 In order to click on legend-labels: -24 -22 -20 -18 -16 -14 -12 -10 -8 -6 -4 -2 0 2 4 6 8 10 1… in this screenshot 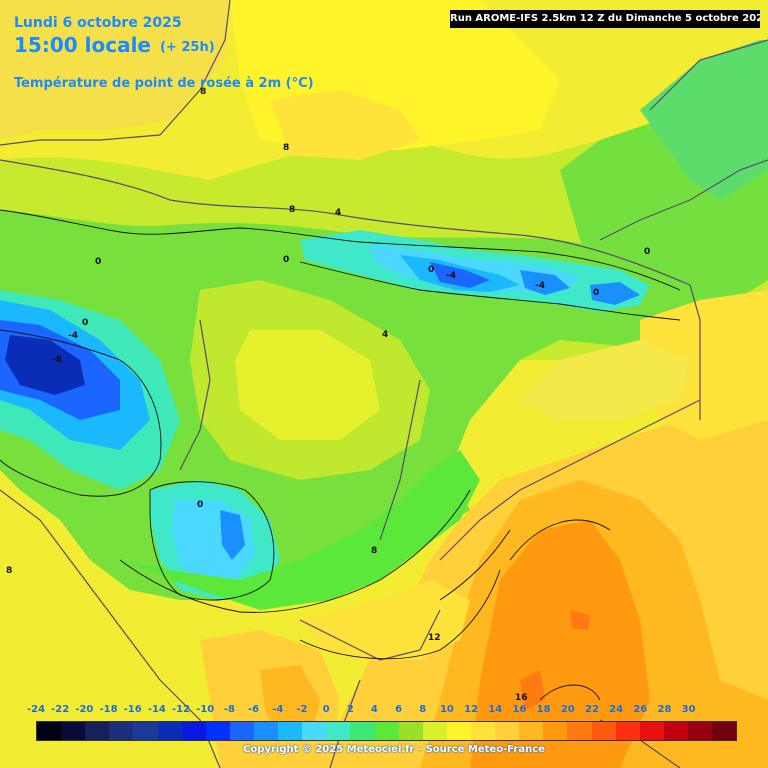, I will do `click(384, 712)`.